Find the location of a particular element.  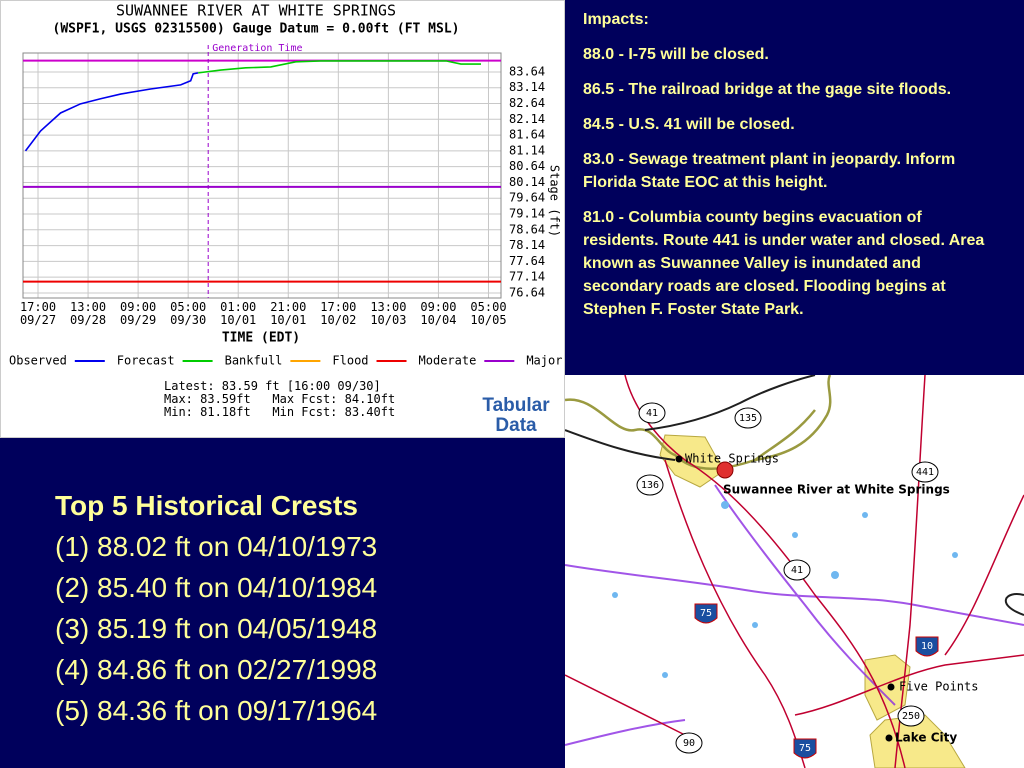

y-tick-label: 82.64 is located at coordinates (527, 103).